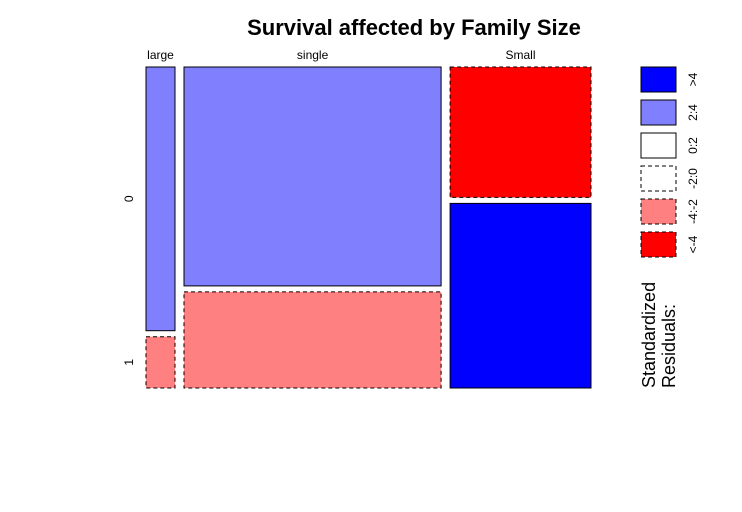 The height and width of the screenshot is (512, 742). What do you see at coordinates (670, 162) in the screenshot?
I see `legend: >4 2:4 0:2 -2:0 -4:-2 <-4` at bounding box center [670, 162].